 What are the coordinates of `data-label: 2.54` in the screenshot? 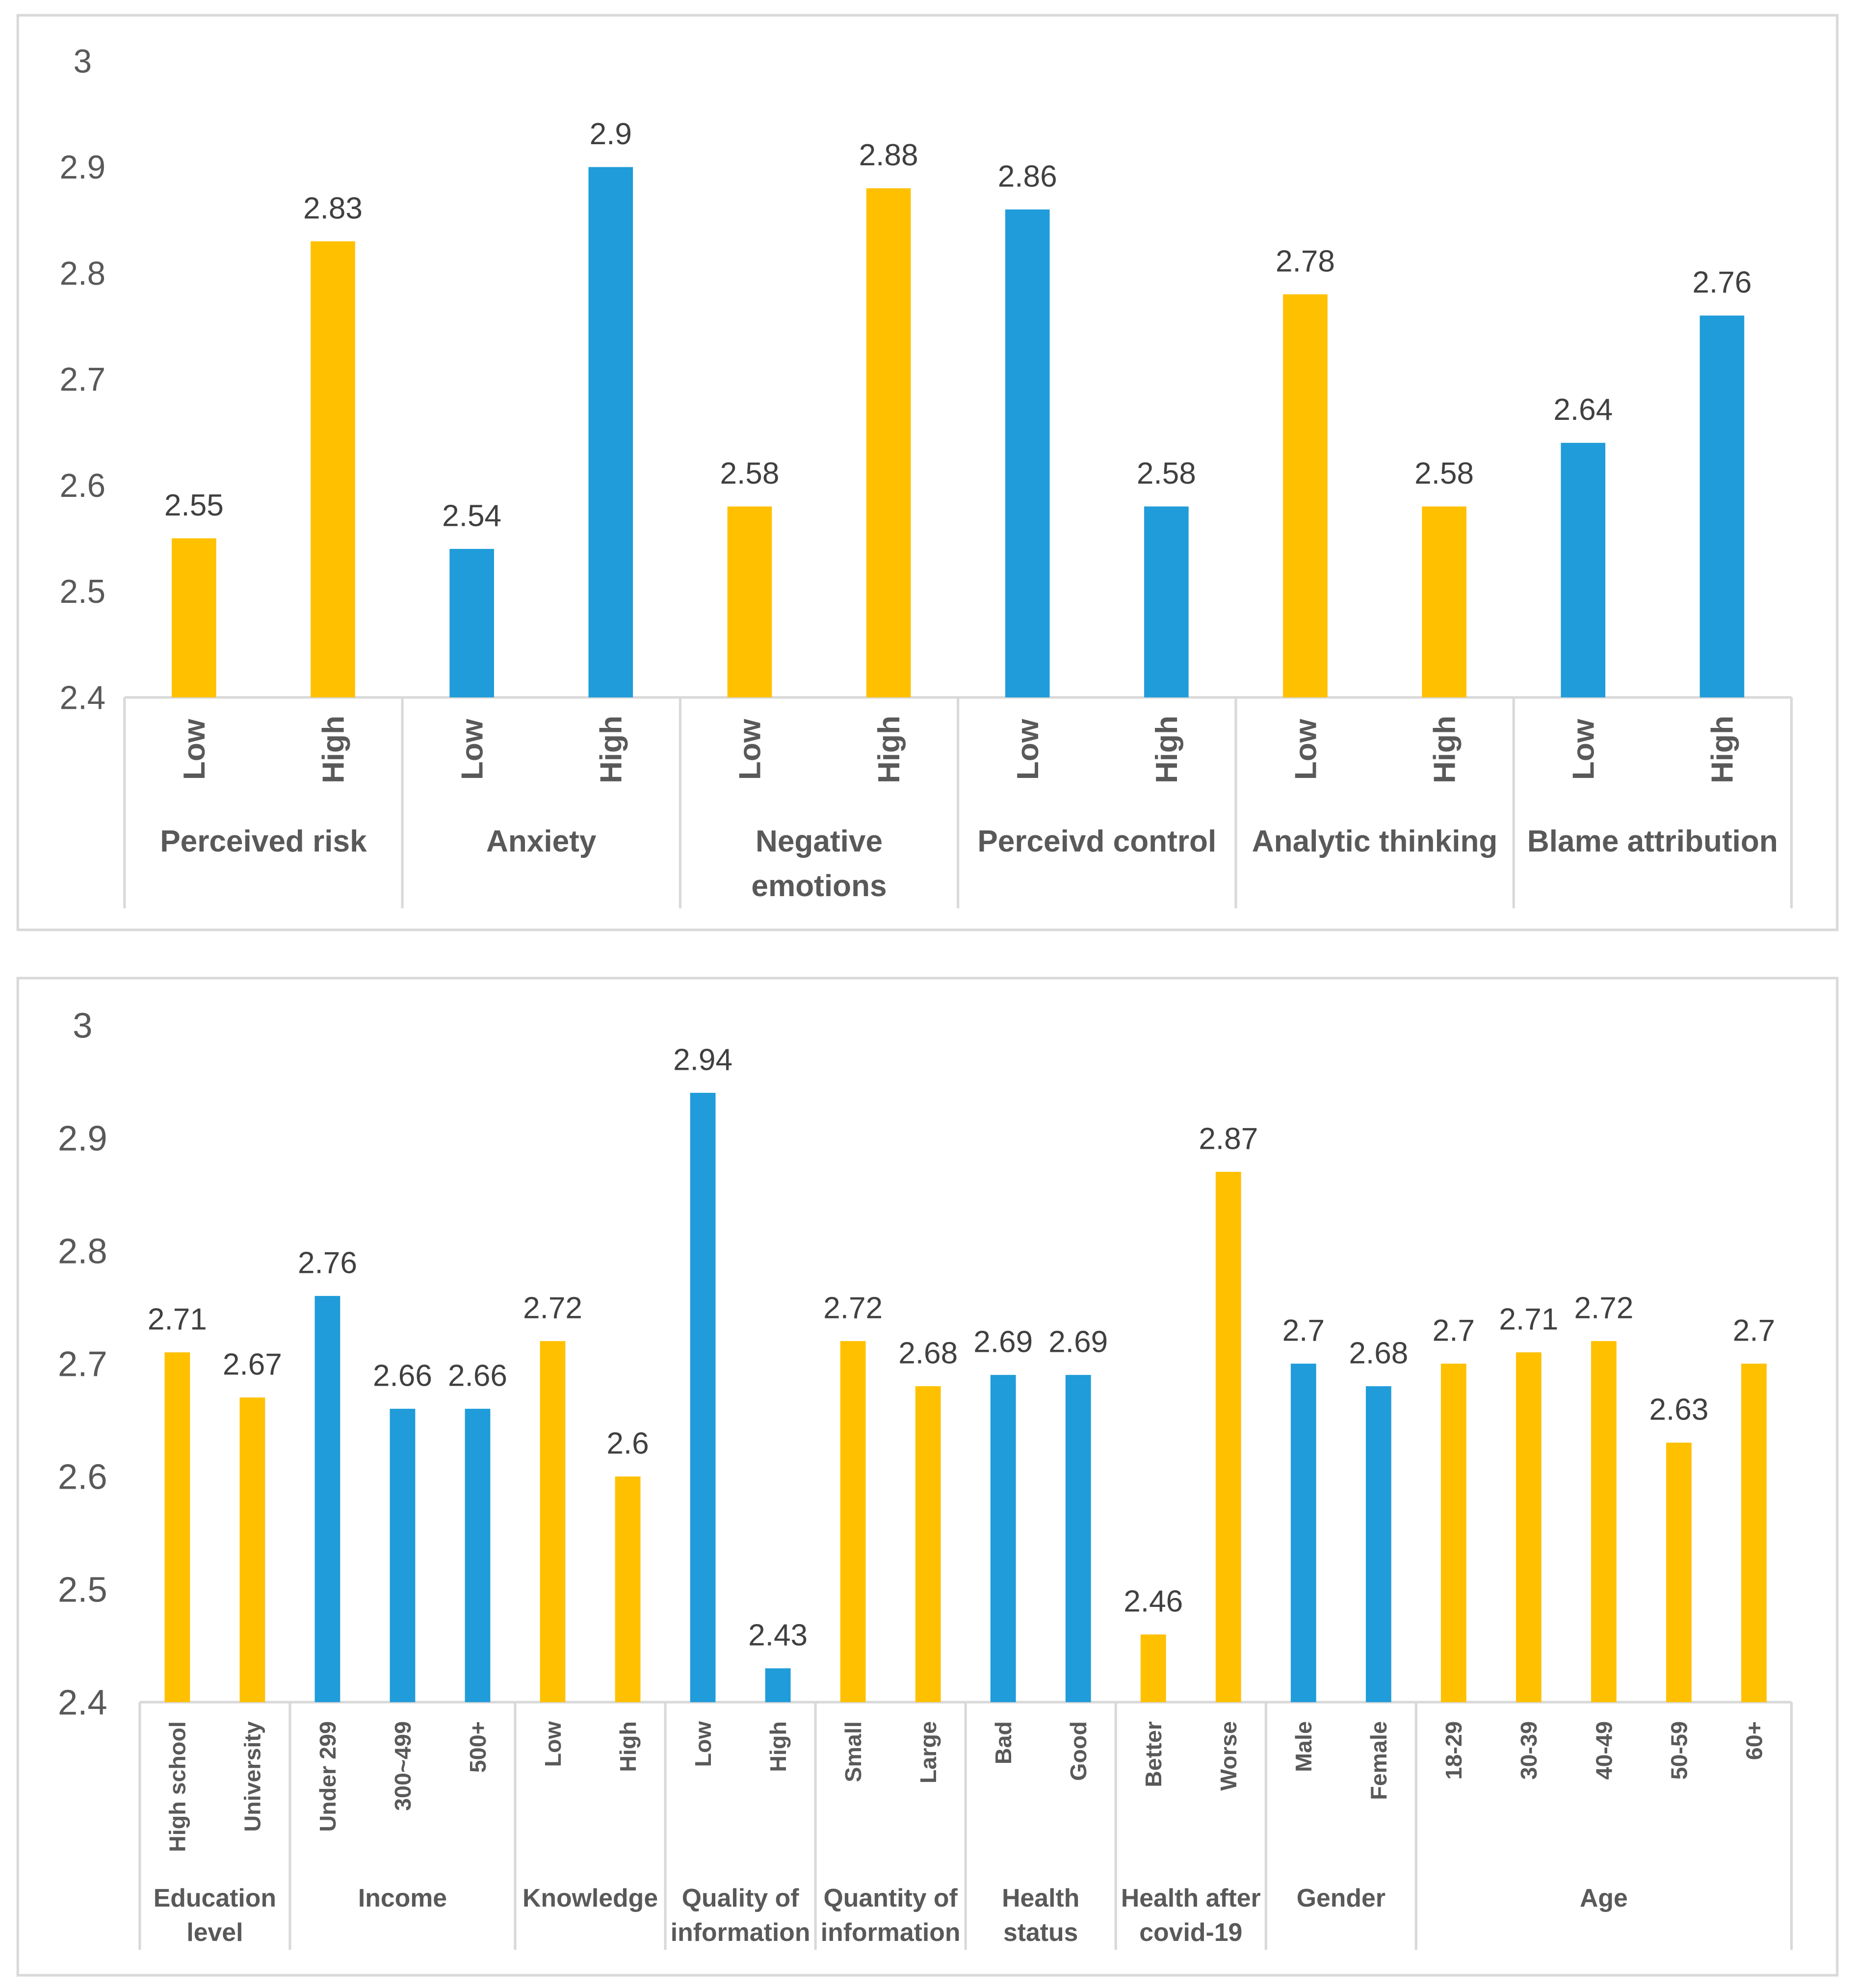 It's located at (471, 516).